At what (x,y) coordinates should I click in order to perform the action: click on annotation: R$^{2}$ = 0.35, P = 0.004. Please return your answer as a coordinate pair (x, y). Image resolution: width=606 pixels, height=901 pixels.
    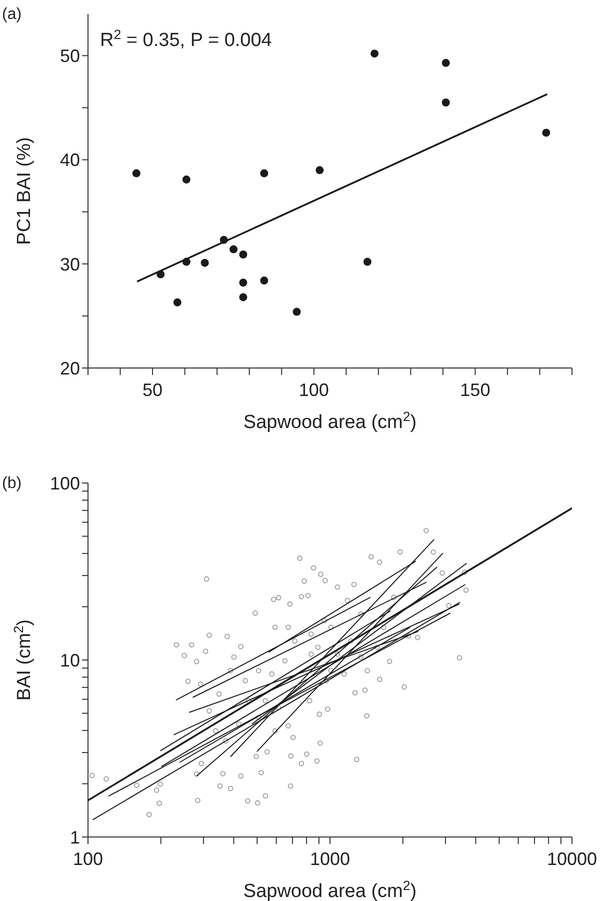
    Looking at the image, I should click on (186, 38).